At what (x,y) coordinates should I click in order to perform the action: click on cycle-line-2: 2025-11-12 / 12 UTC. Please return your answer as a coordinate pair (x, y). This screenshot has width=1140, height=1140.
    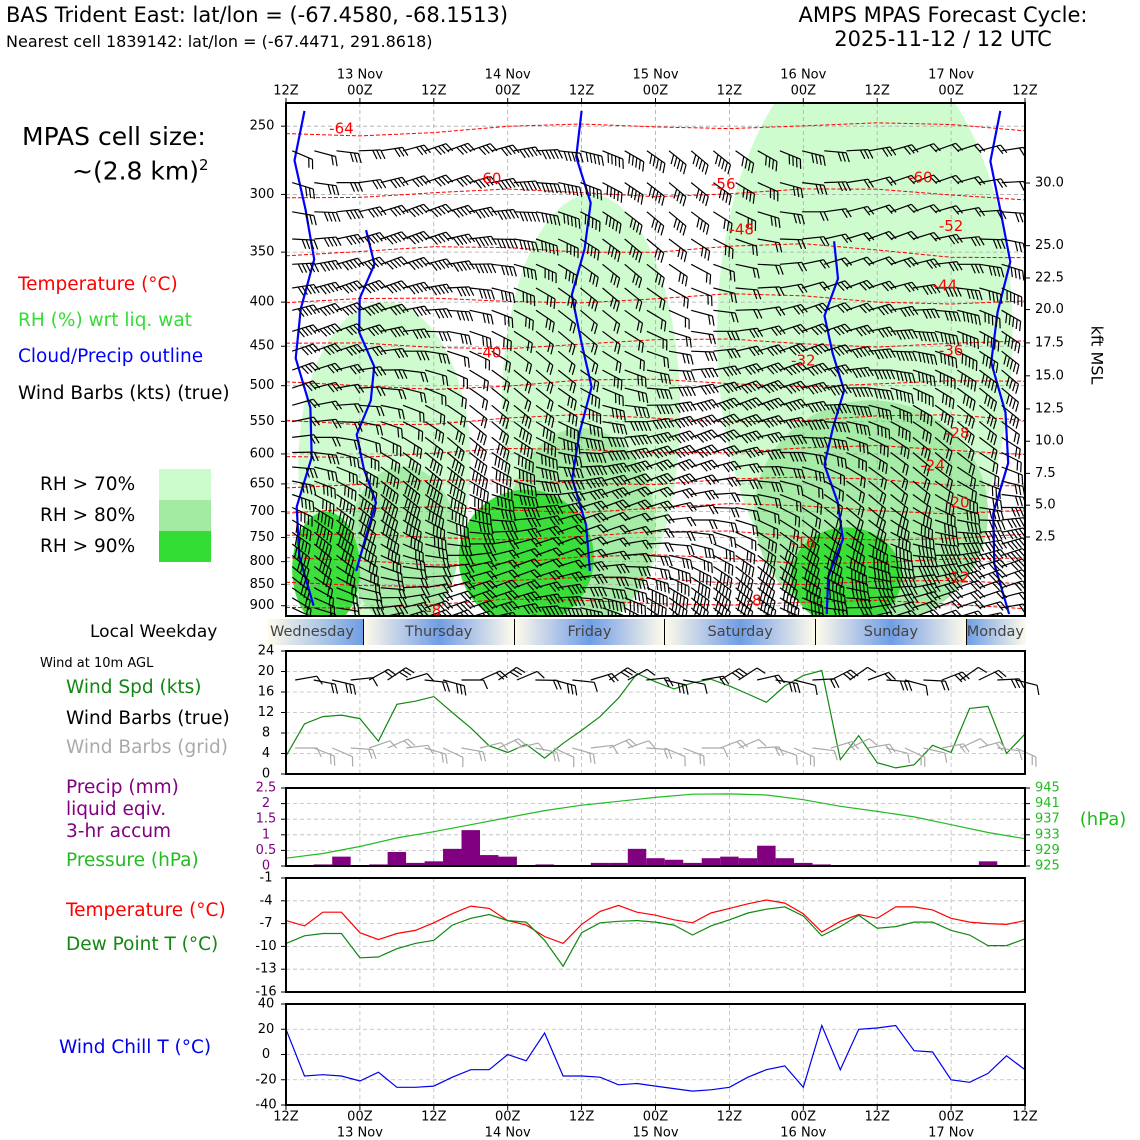
    Looking at the image, I should click on (943, 39).